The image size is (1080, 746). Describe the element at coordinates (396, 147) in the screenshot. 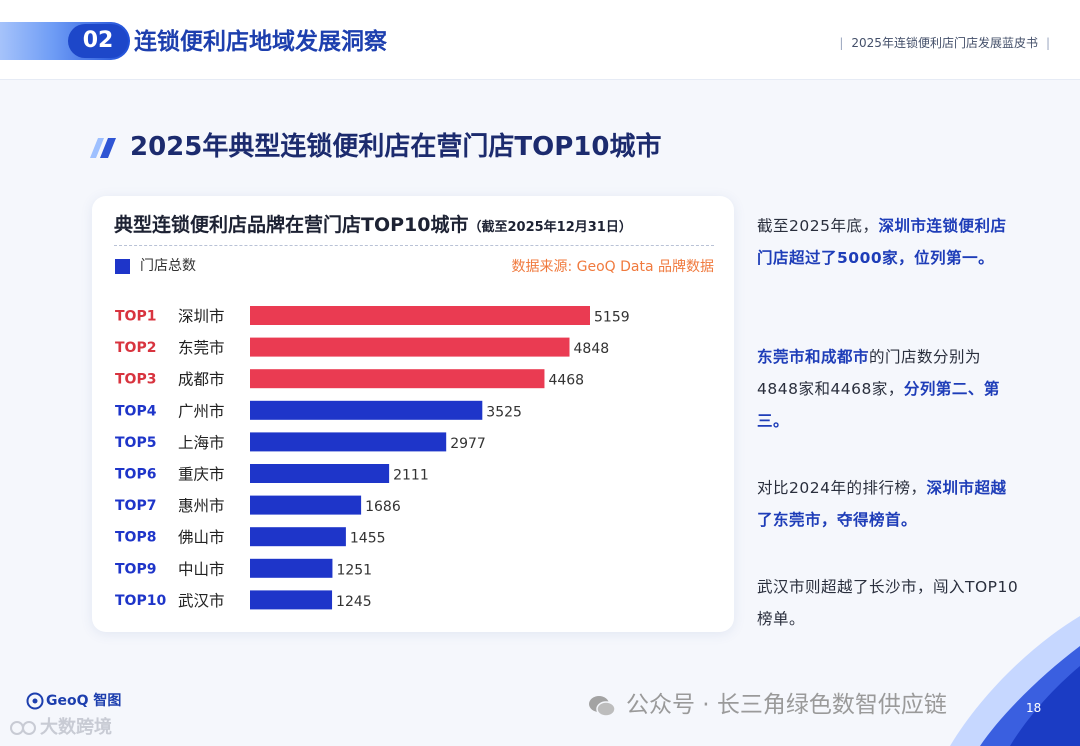

I see `page-title: 2025年典型连锁便利店在营门店TOP10城市` at that location.